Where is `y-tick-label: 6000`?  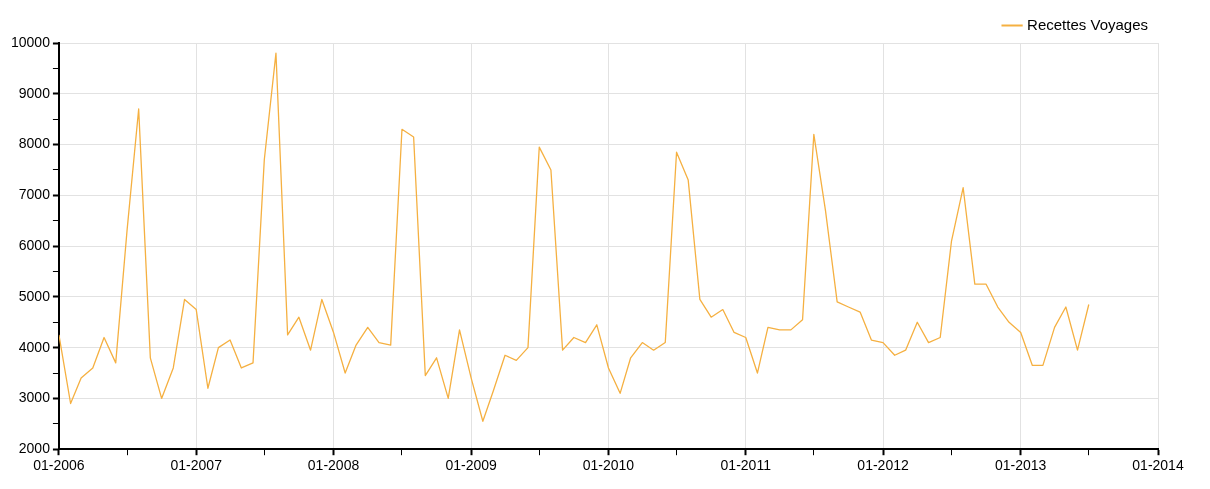
y-tick-label: 6000 is located at coordinates (34, 244).